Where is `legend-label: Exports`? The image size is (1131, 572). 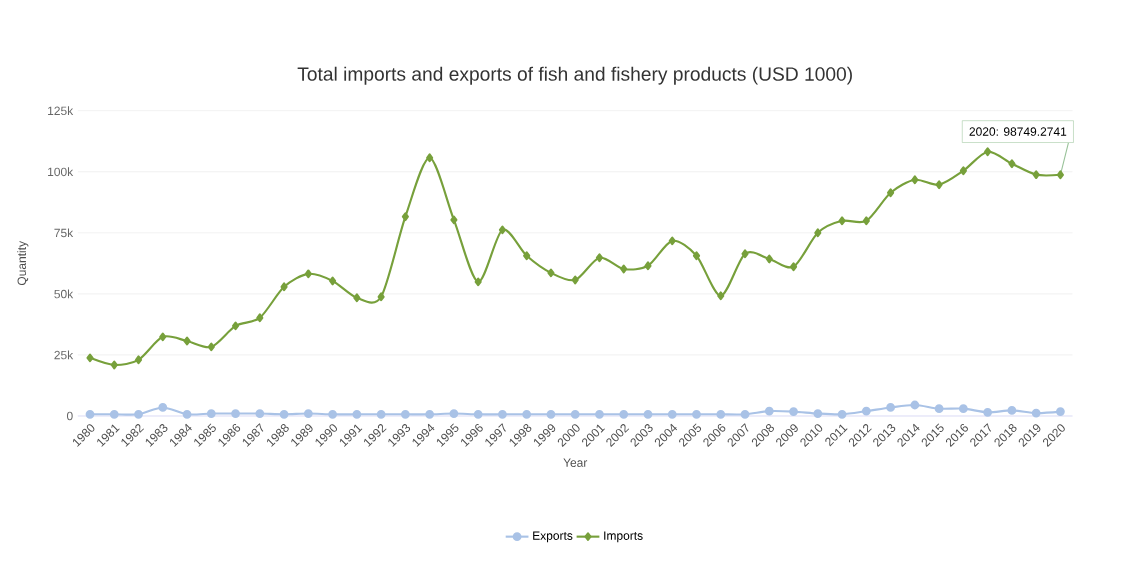
legend-label: Exports is located at coordinates (553, 537).